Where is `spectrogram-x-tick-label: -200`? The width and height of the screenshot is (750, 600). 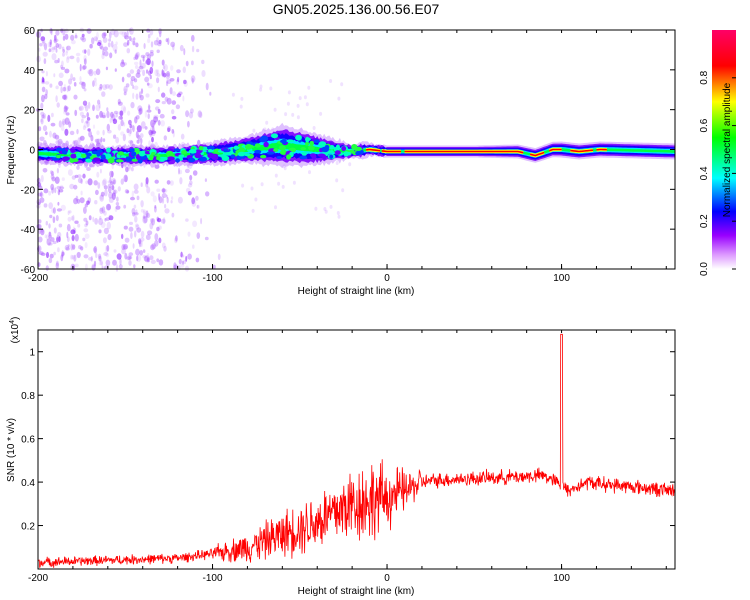
spectrogram-x-tick-label: -200 is located at coordinates (38, 278).